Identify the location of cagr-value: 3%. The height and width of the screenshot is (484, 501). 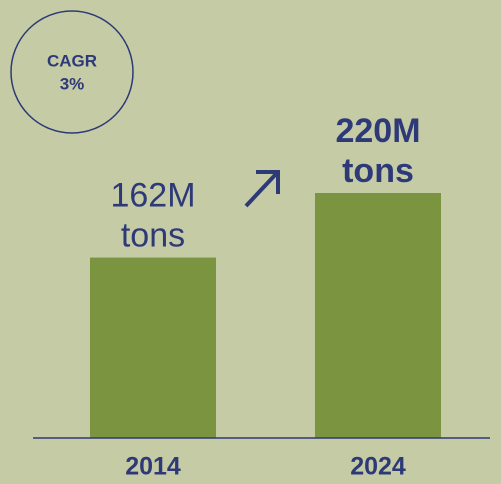
(72, 83).